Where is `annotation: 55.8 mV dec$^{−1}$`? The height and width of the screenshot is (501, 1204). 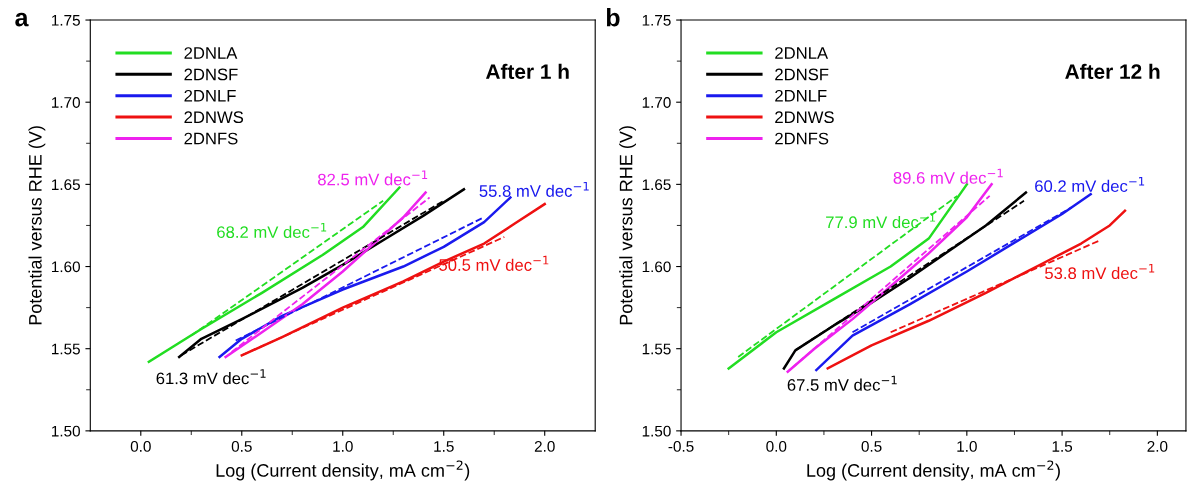
annotation: 55.8 mV dec$^{−1}$ is located at coordinates (534, 189).